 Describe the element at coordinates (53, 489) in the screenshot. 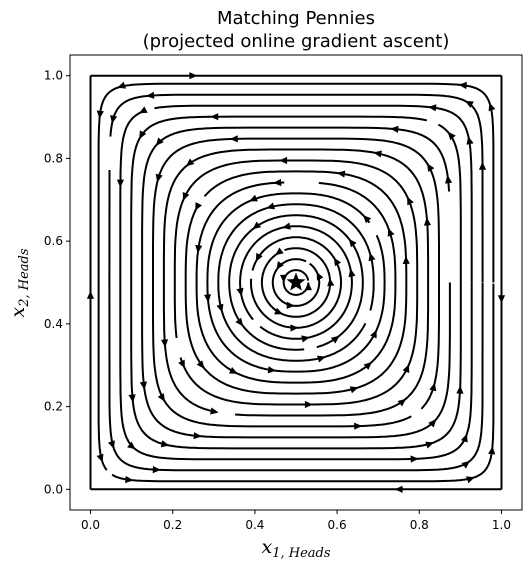

I see `y-tick-label: 0.0` at that location.